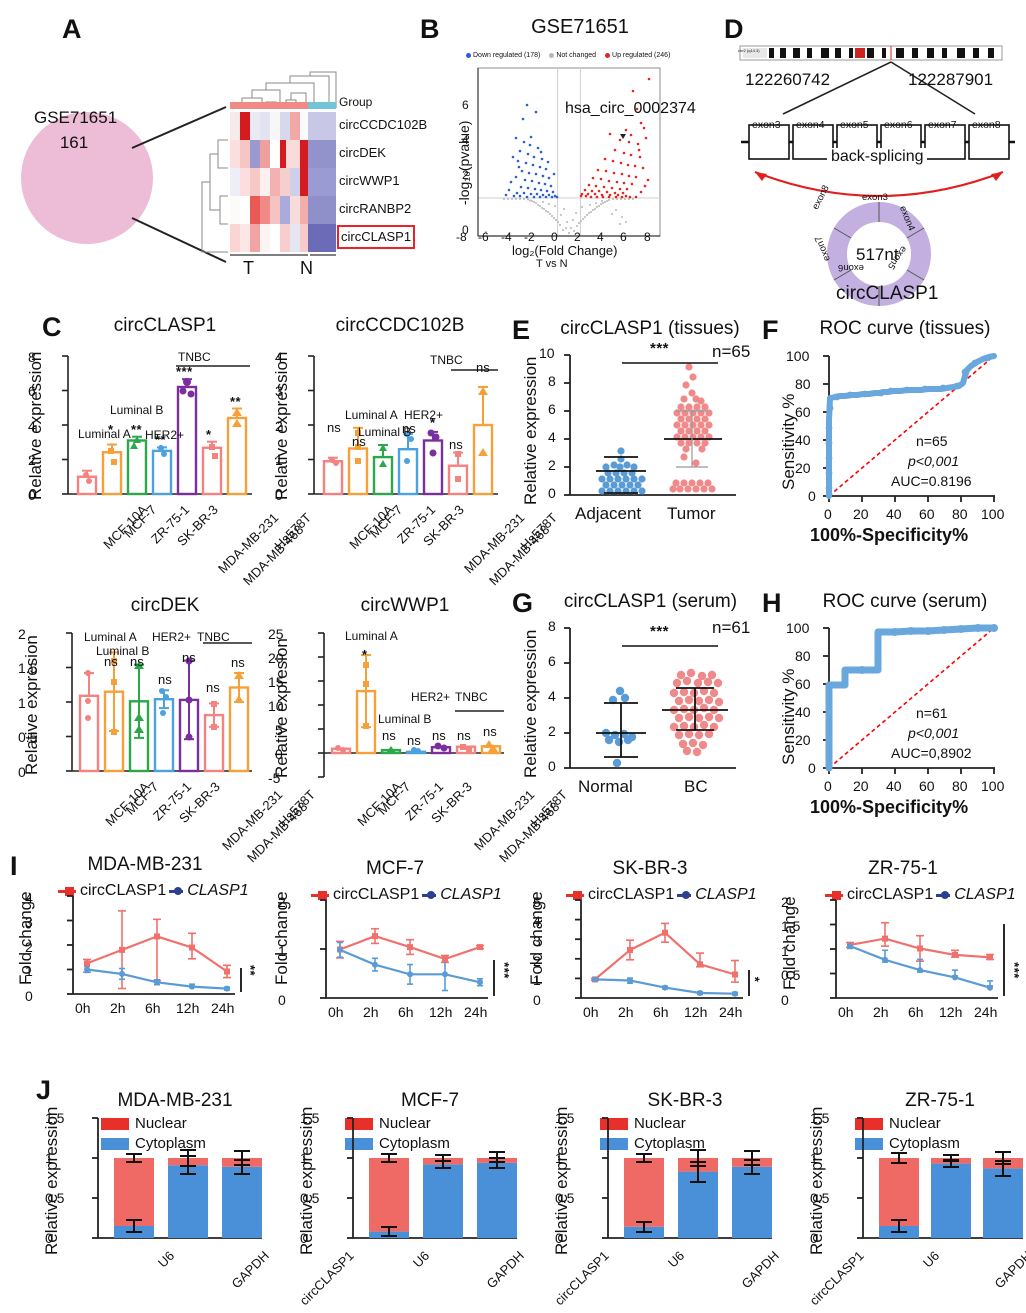 This screenshot has width=1026, height=1313. I want to click on c3-ytick-10: 1, so click(22, 703).